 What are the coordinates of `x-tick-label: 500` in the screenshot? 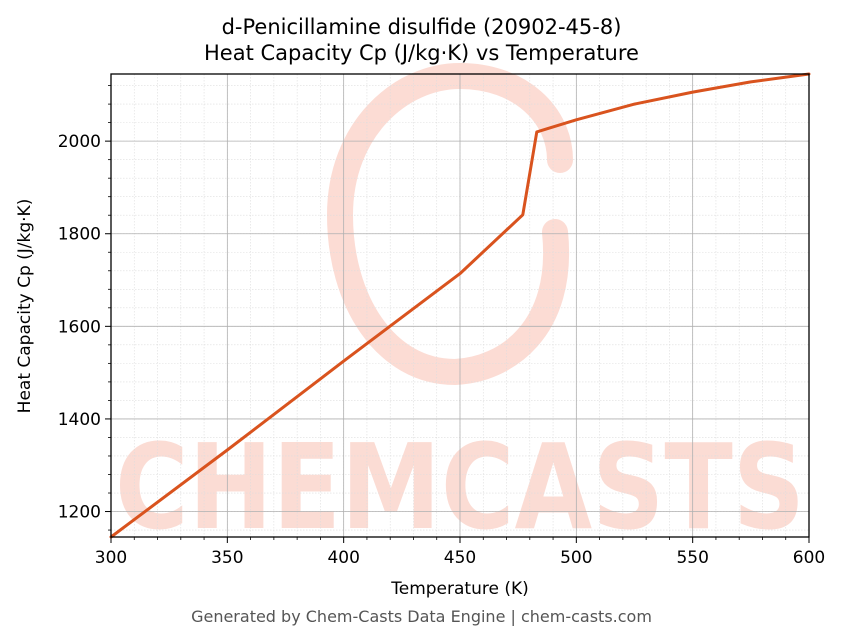 It's located at (576, 558).